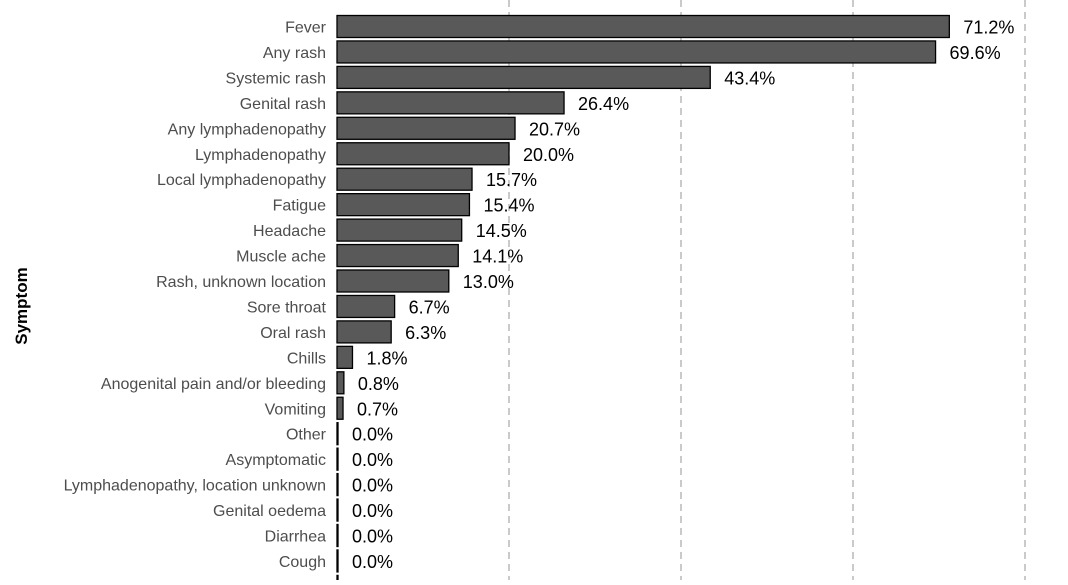  Describe the element at coordinates (749, 78) in the screenshot. I see `value-label: 43.4%` at that location.